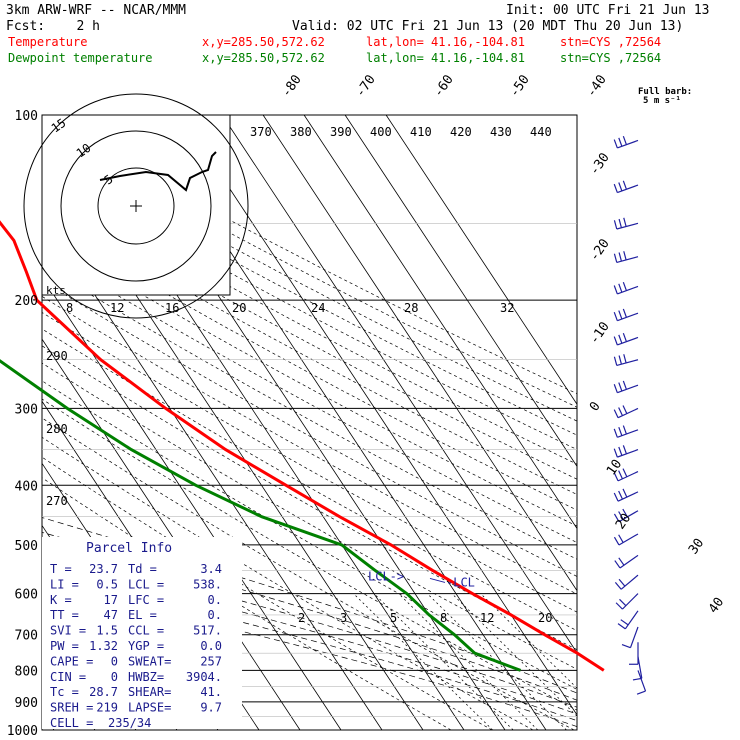  What do you see at coordinates (71, 723) in the screenshot?
I see `parcel-row-label: CELL =` at bounding box center [71, 723].